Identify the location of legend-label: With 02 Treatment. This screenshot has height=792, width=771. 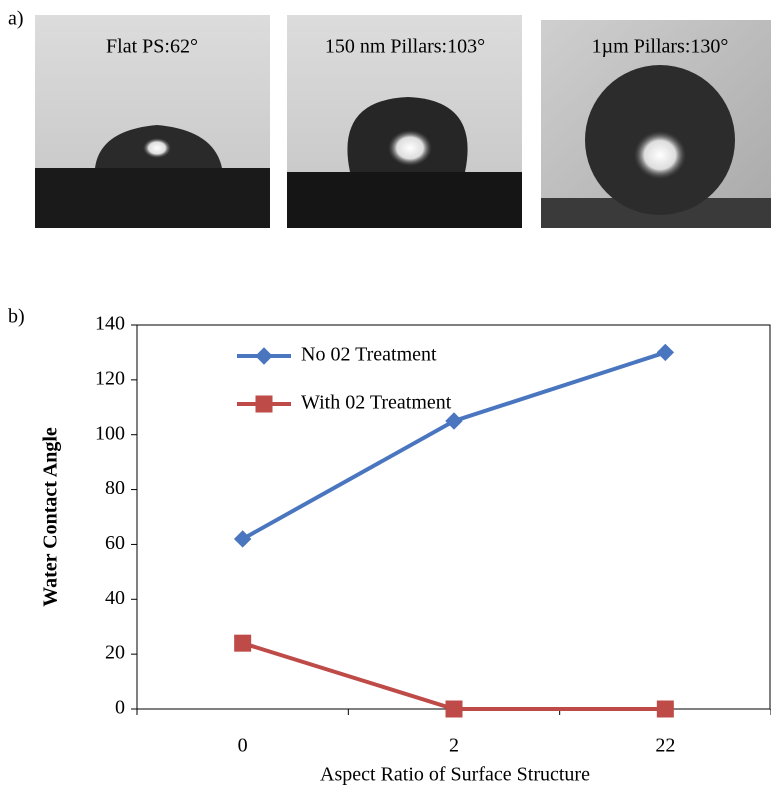
(376, 403).